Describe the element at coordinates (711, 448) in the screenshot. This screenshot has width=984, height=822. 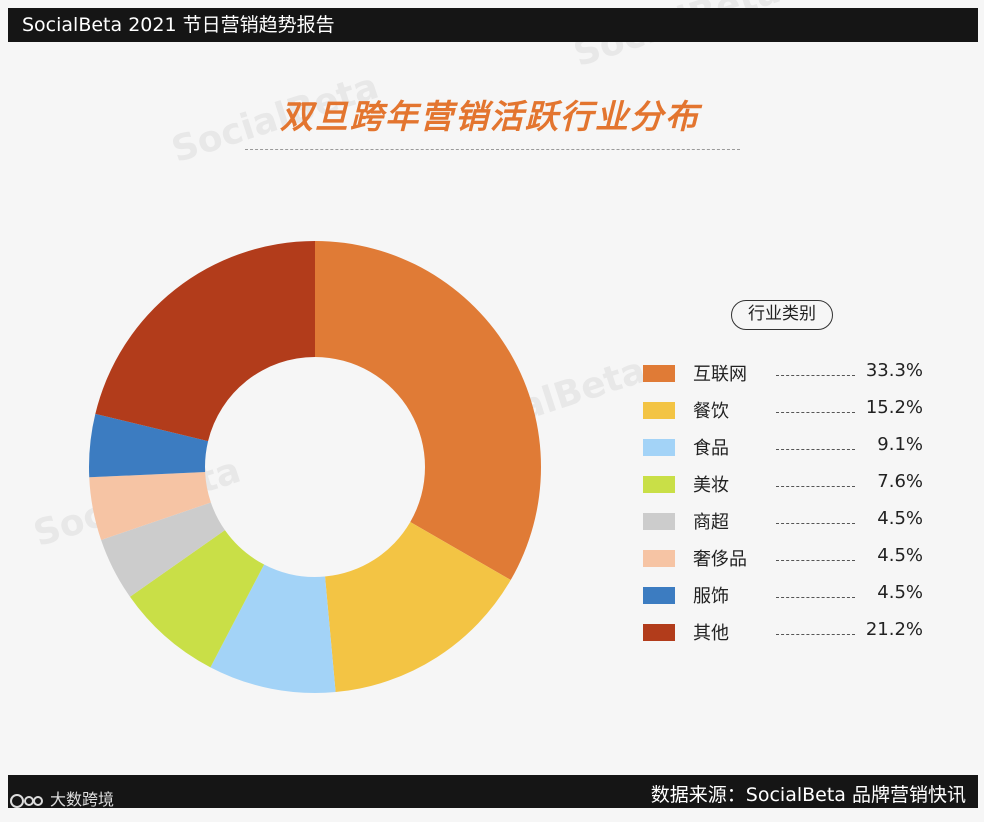
I see `legend-label: 食品` at that location.